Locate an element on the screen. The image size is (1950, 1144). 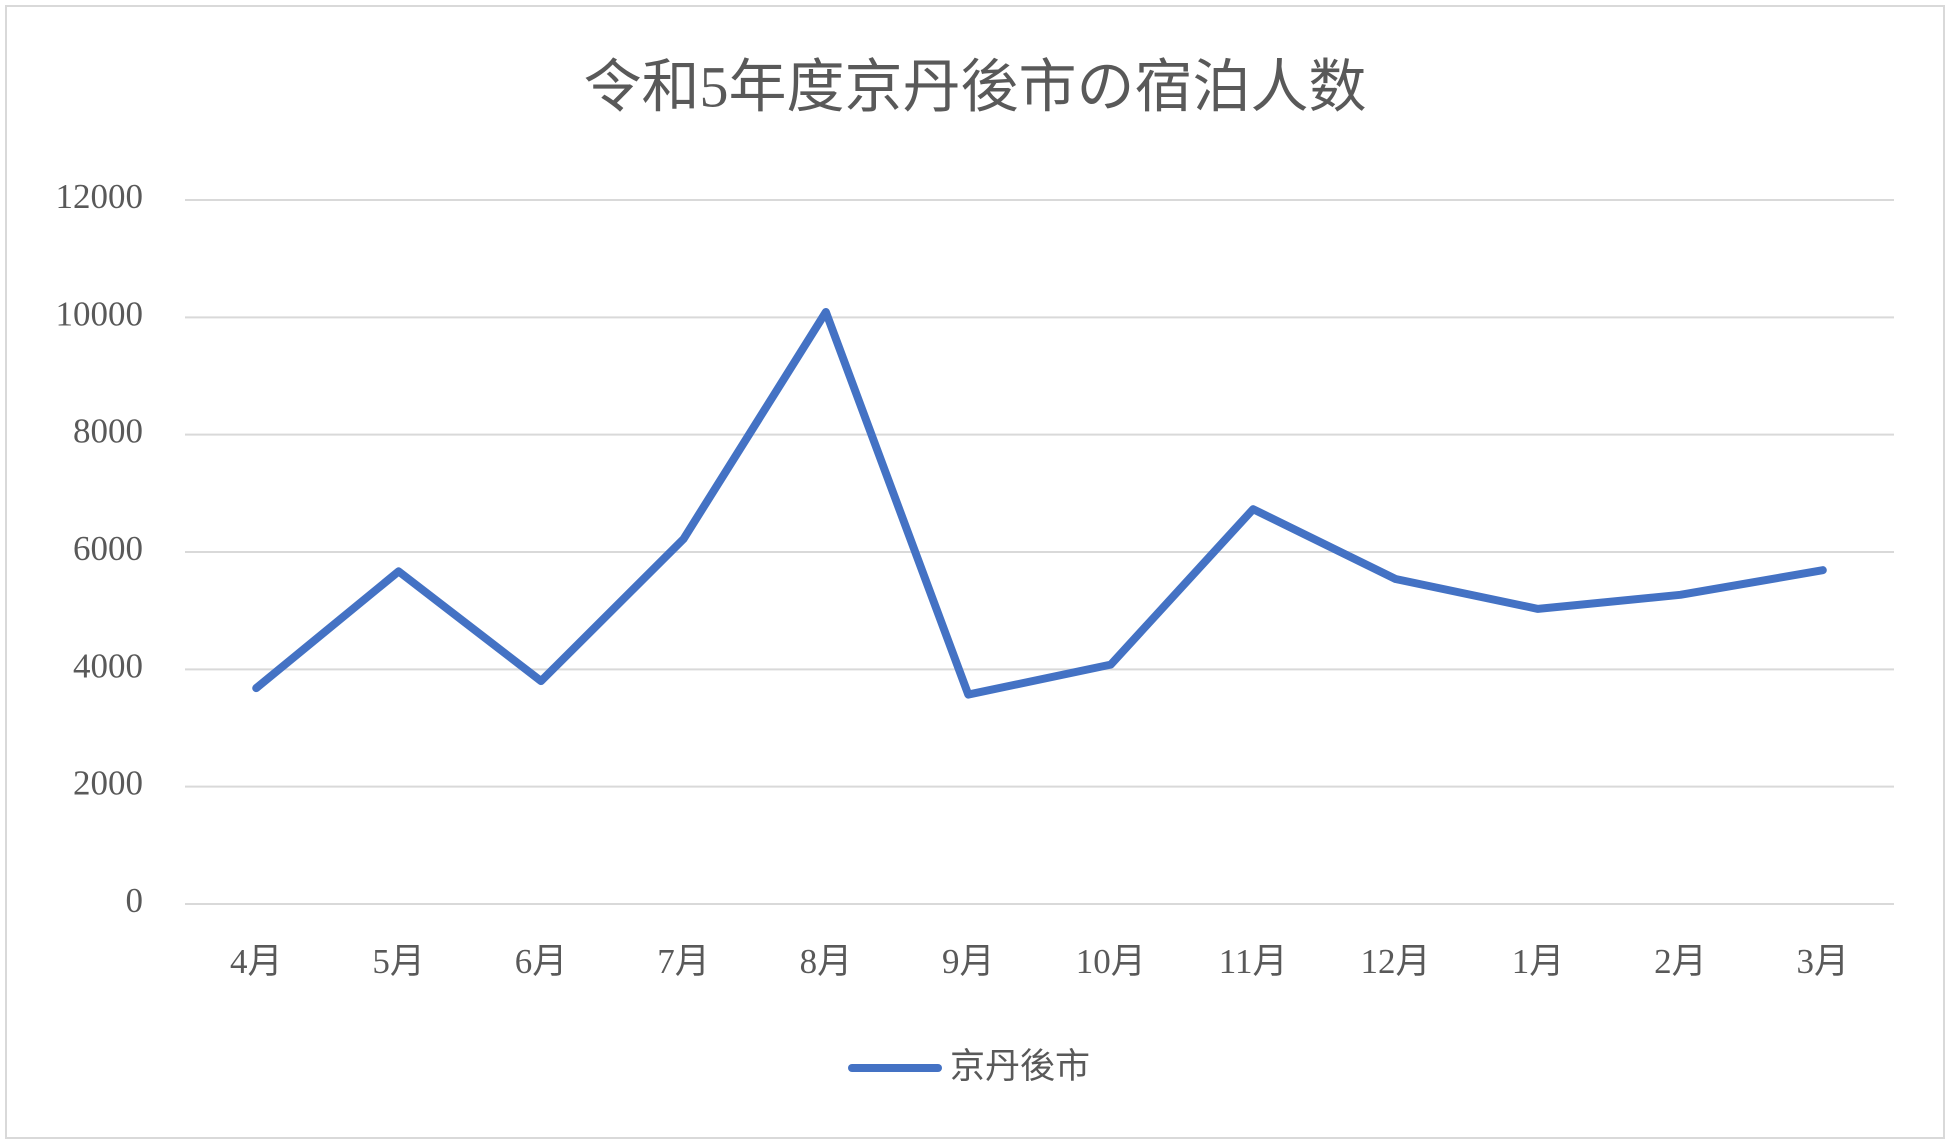
x-tick-label: 3月 is located at coordinates (1823, 961).